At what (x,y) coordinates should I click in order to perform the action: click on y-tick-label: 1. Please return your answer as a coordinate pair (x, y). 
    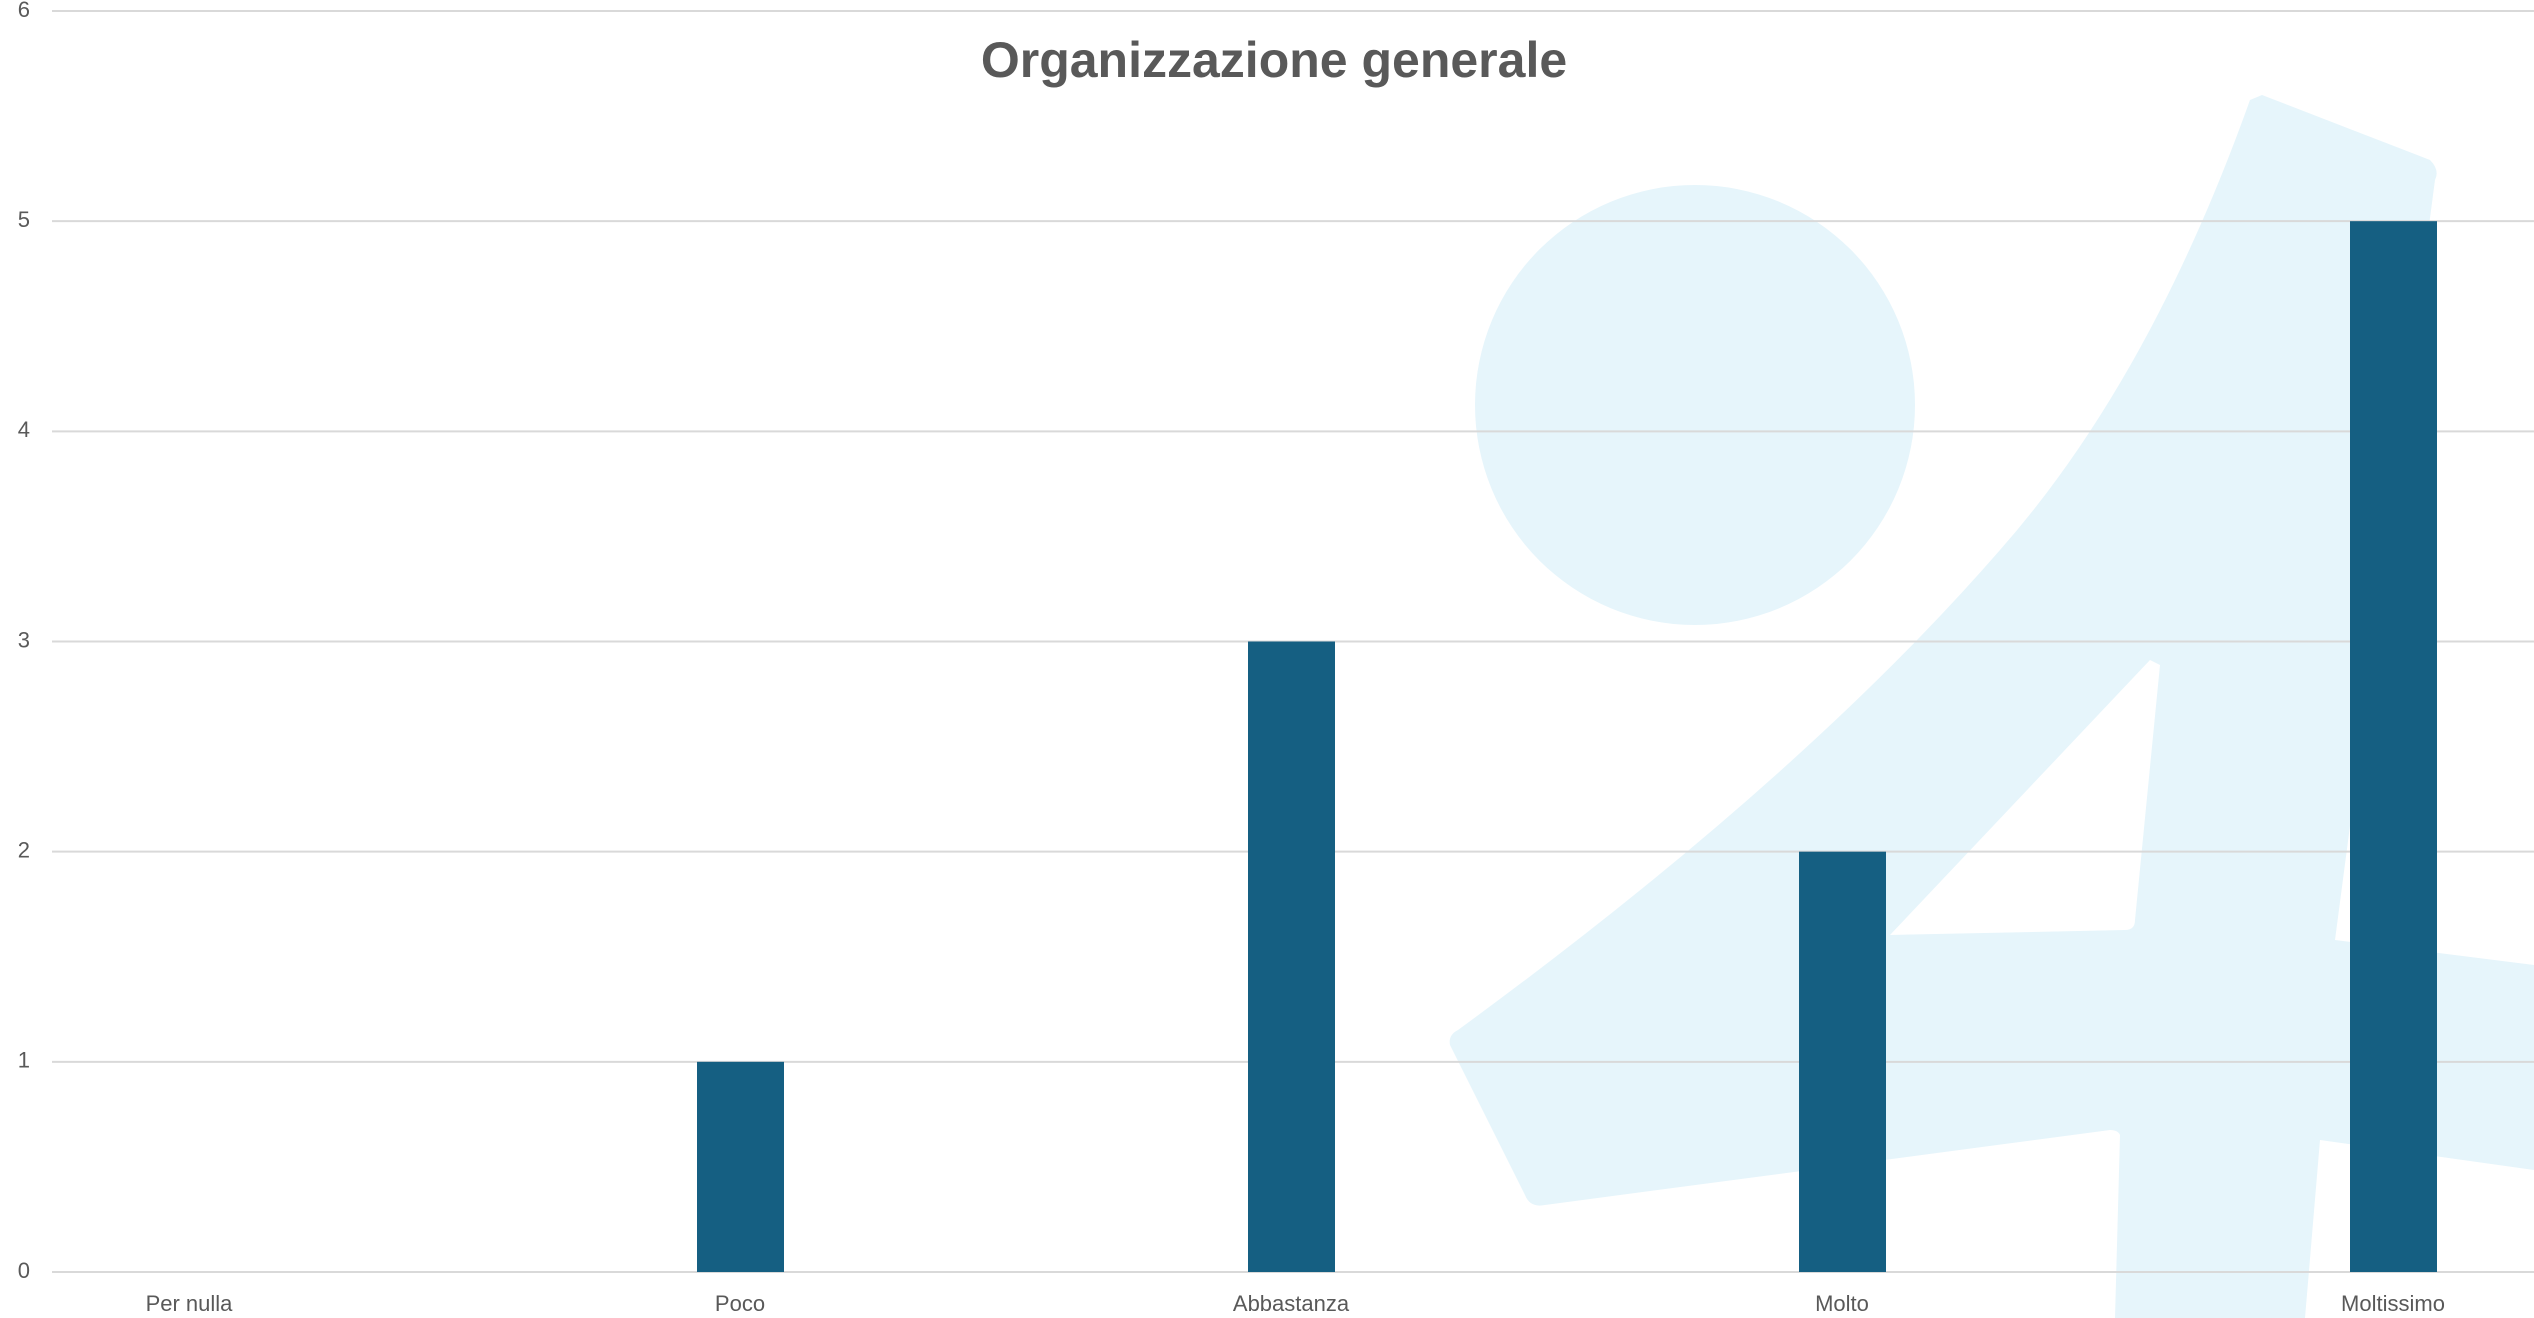
    Looking at the image, I should click on (24, 1060).